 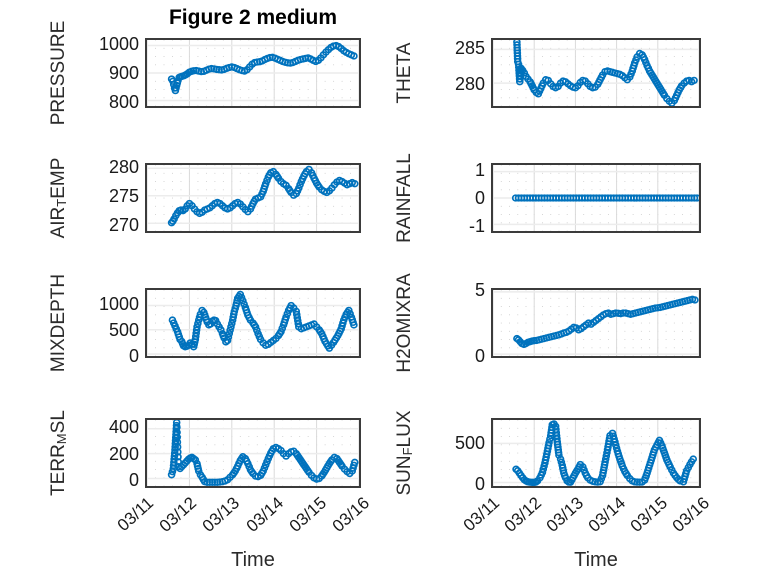 I want to click on plot-canvas-rainfall, so click(x=596, y=198).